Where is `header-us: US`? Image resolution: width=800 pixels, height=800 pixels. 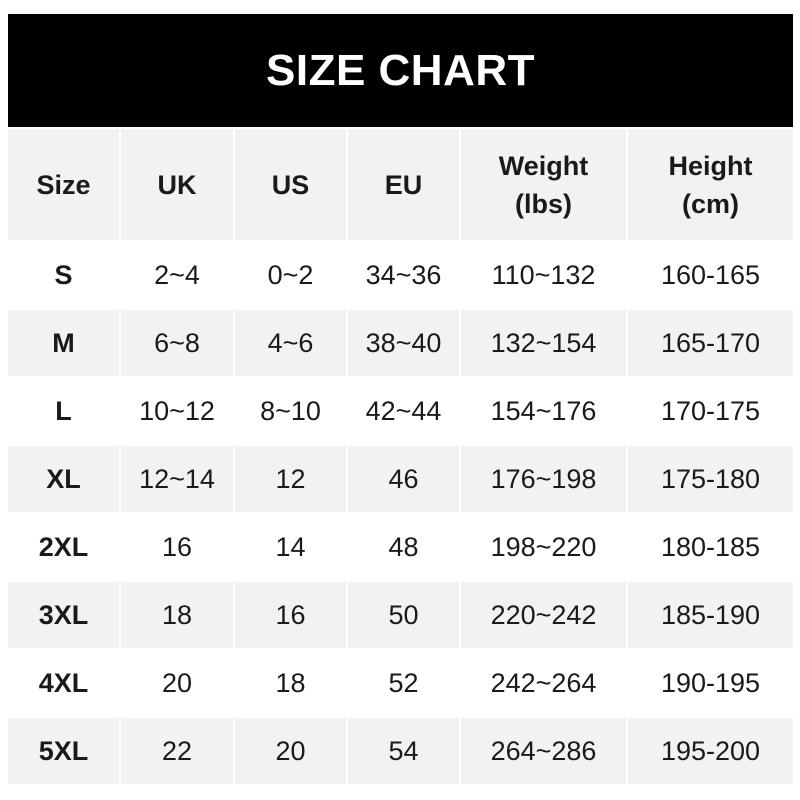 header-us: US is located at coordinates (290, 184).